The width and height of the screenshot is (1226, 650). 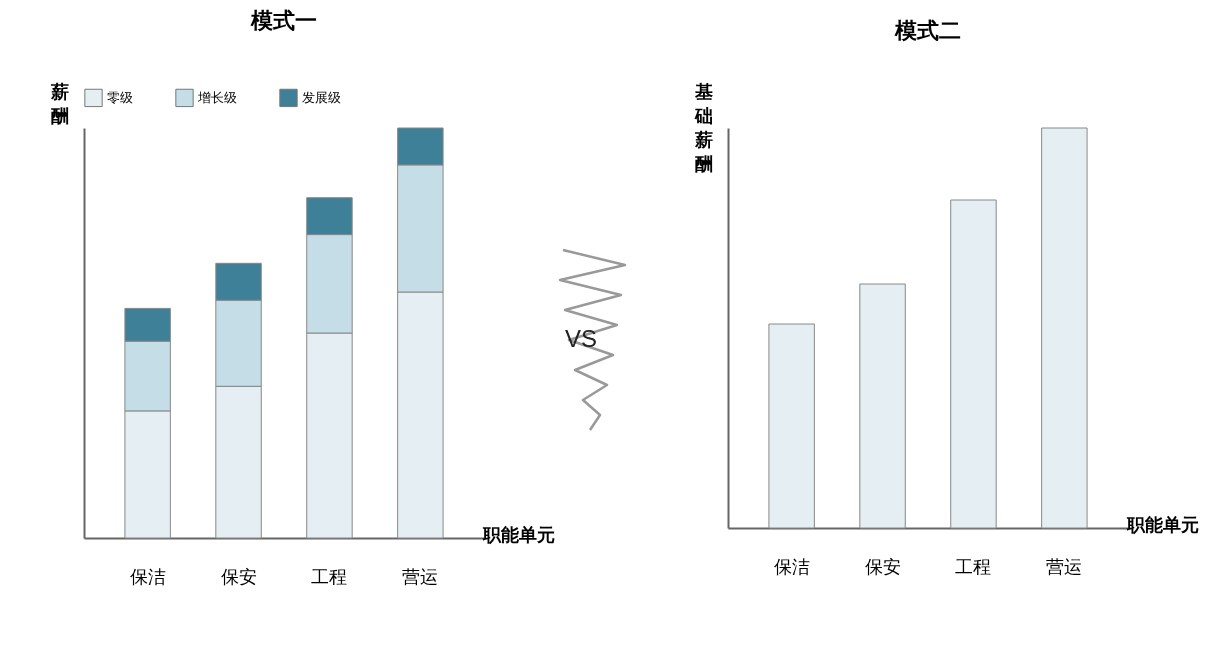 What do you see at coordinates (321, 97) in the screenshot?
I see `legend-label: 发展级` at bounding box center [321, 97].